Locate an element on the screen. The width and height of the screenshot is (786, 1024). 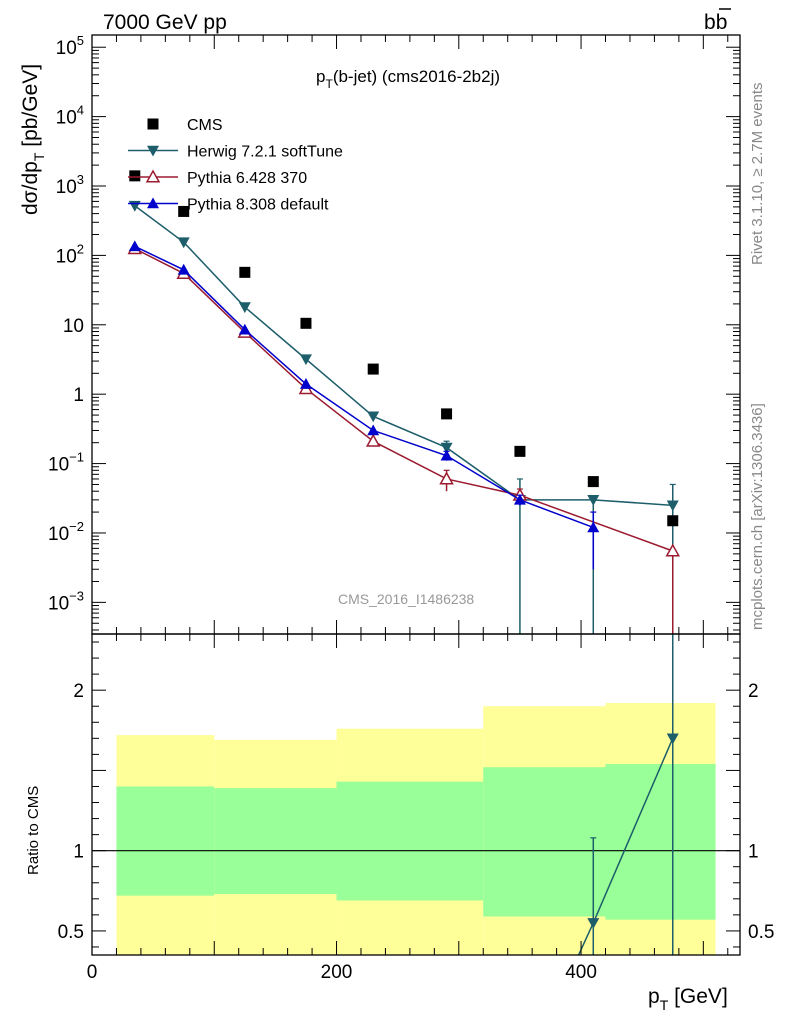
y-tick-label: 10 is located at coordinates (73, 326).